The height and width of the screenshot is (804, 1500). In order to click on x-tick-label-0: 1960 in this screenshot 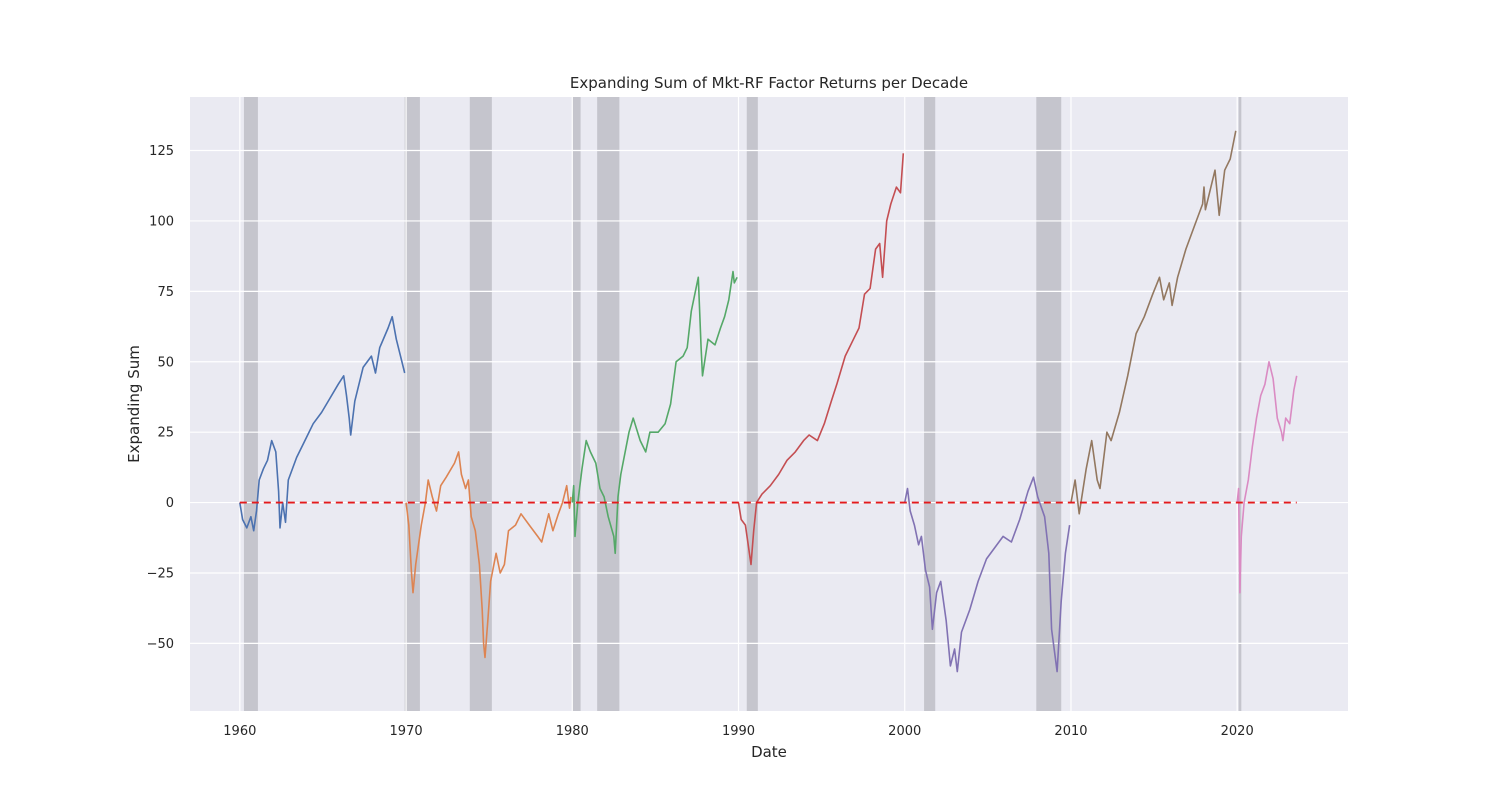, I will do `click(239, 731)`.